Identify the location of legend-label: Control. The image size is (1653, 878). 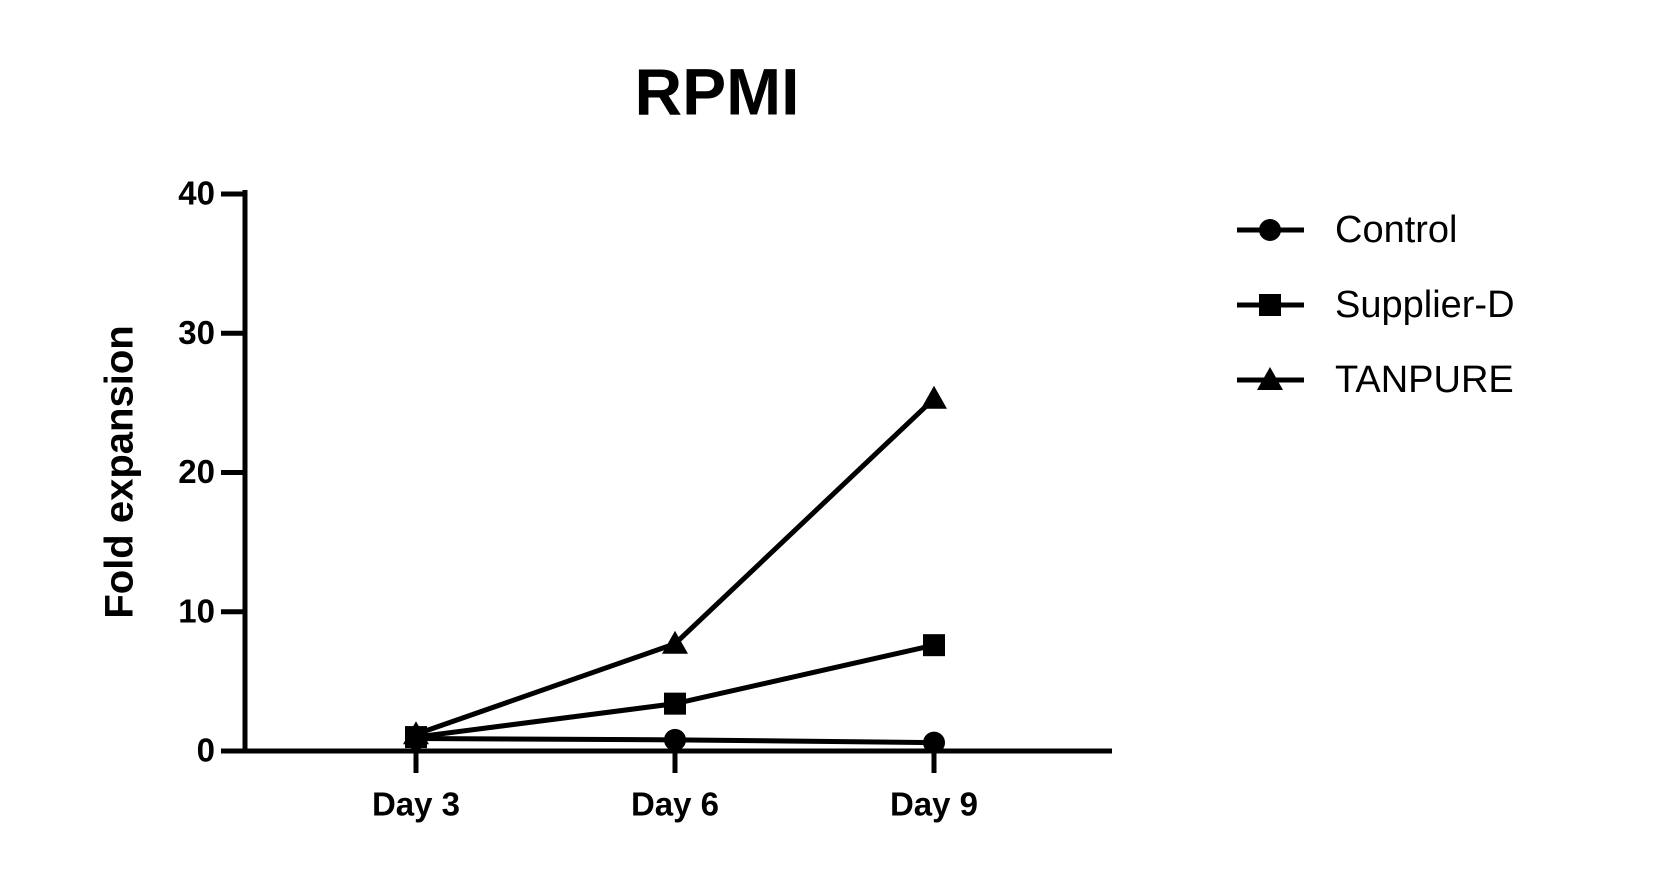
(1396, 230).